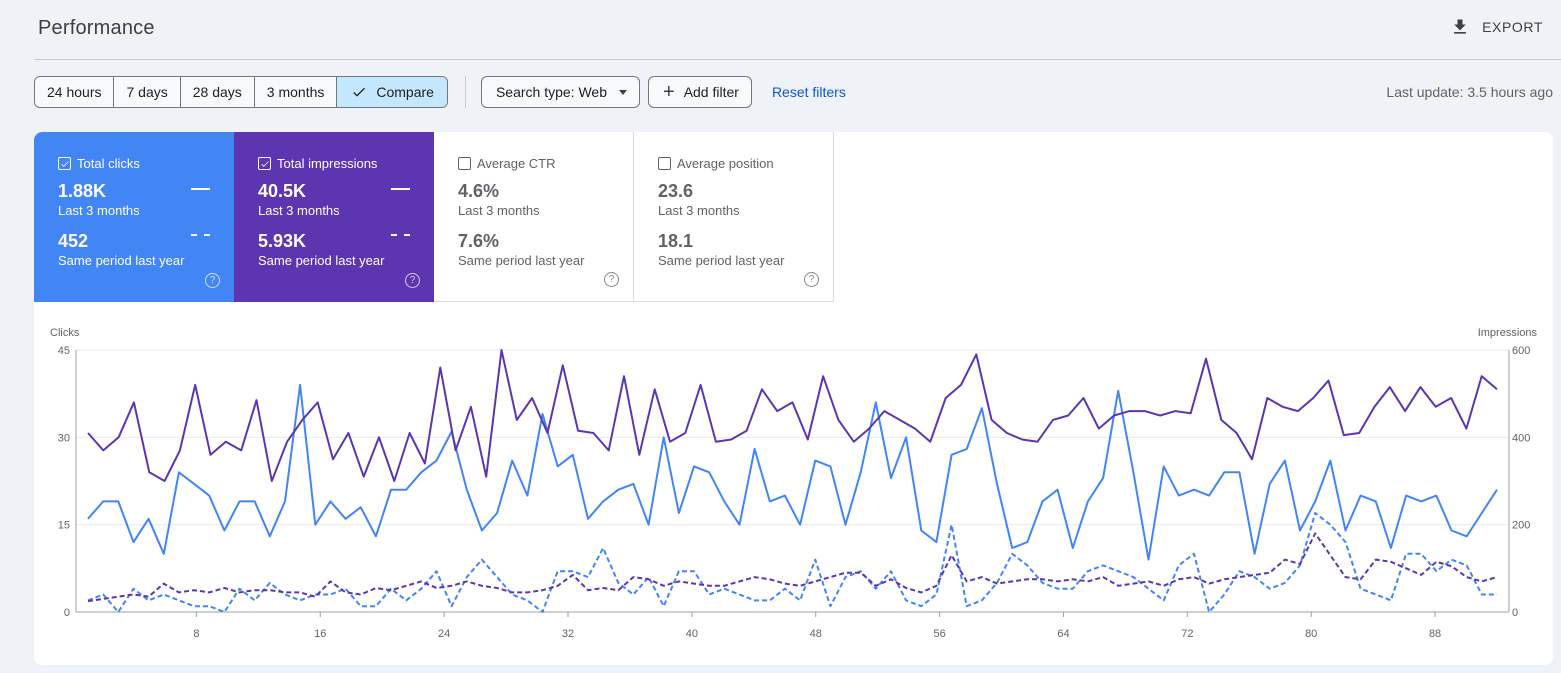 The image size is (1561, 673). I want to click on y-tick-left: 30, so click(64, 438).